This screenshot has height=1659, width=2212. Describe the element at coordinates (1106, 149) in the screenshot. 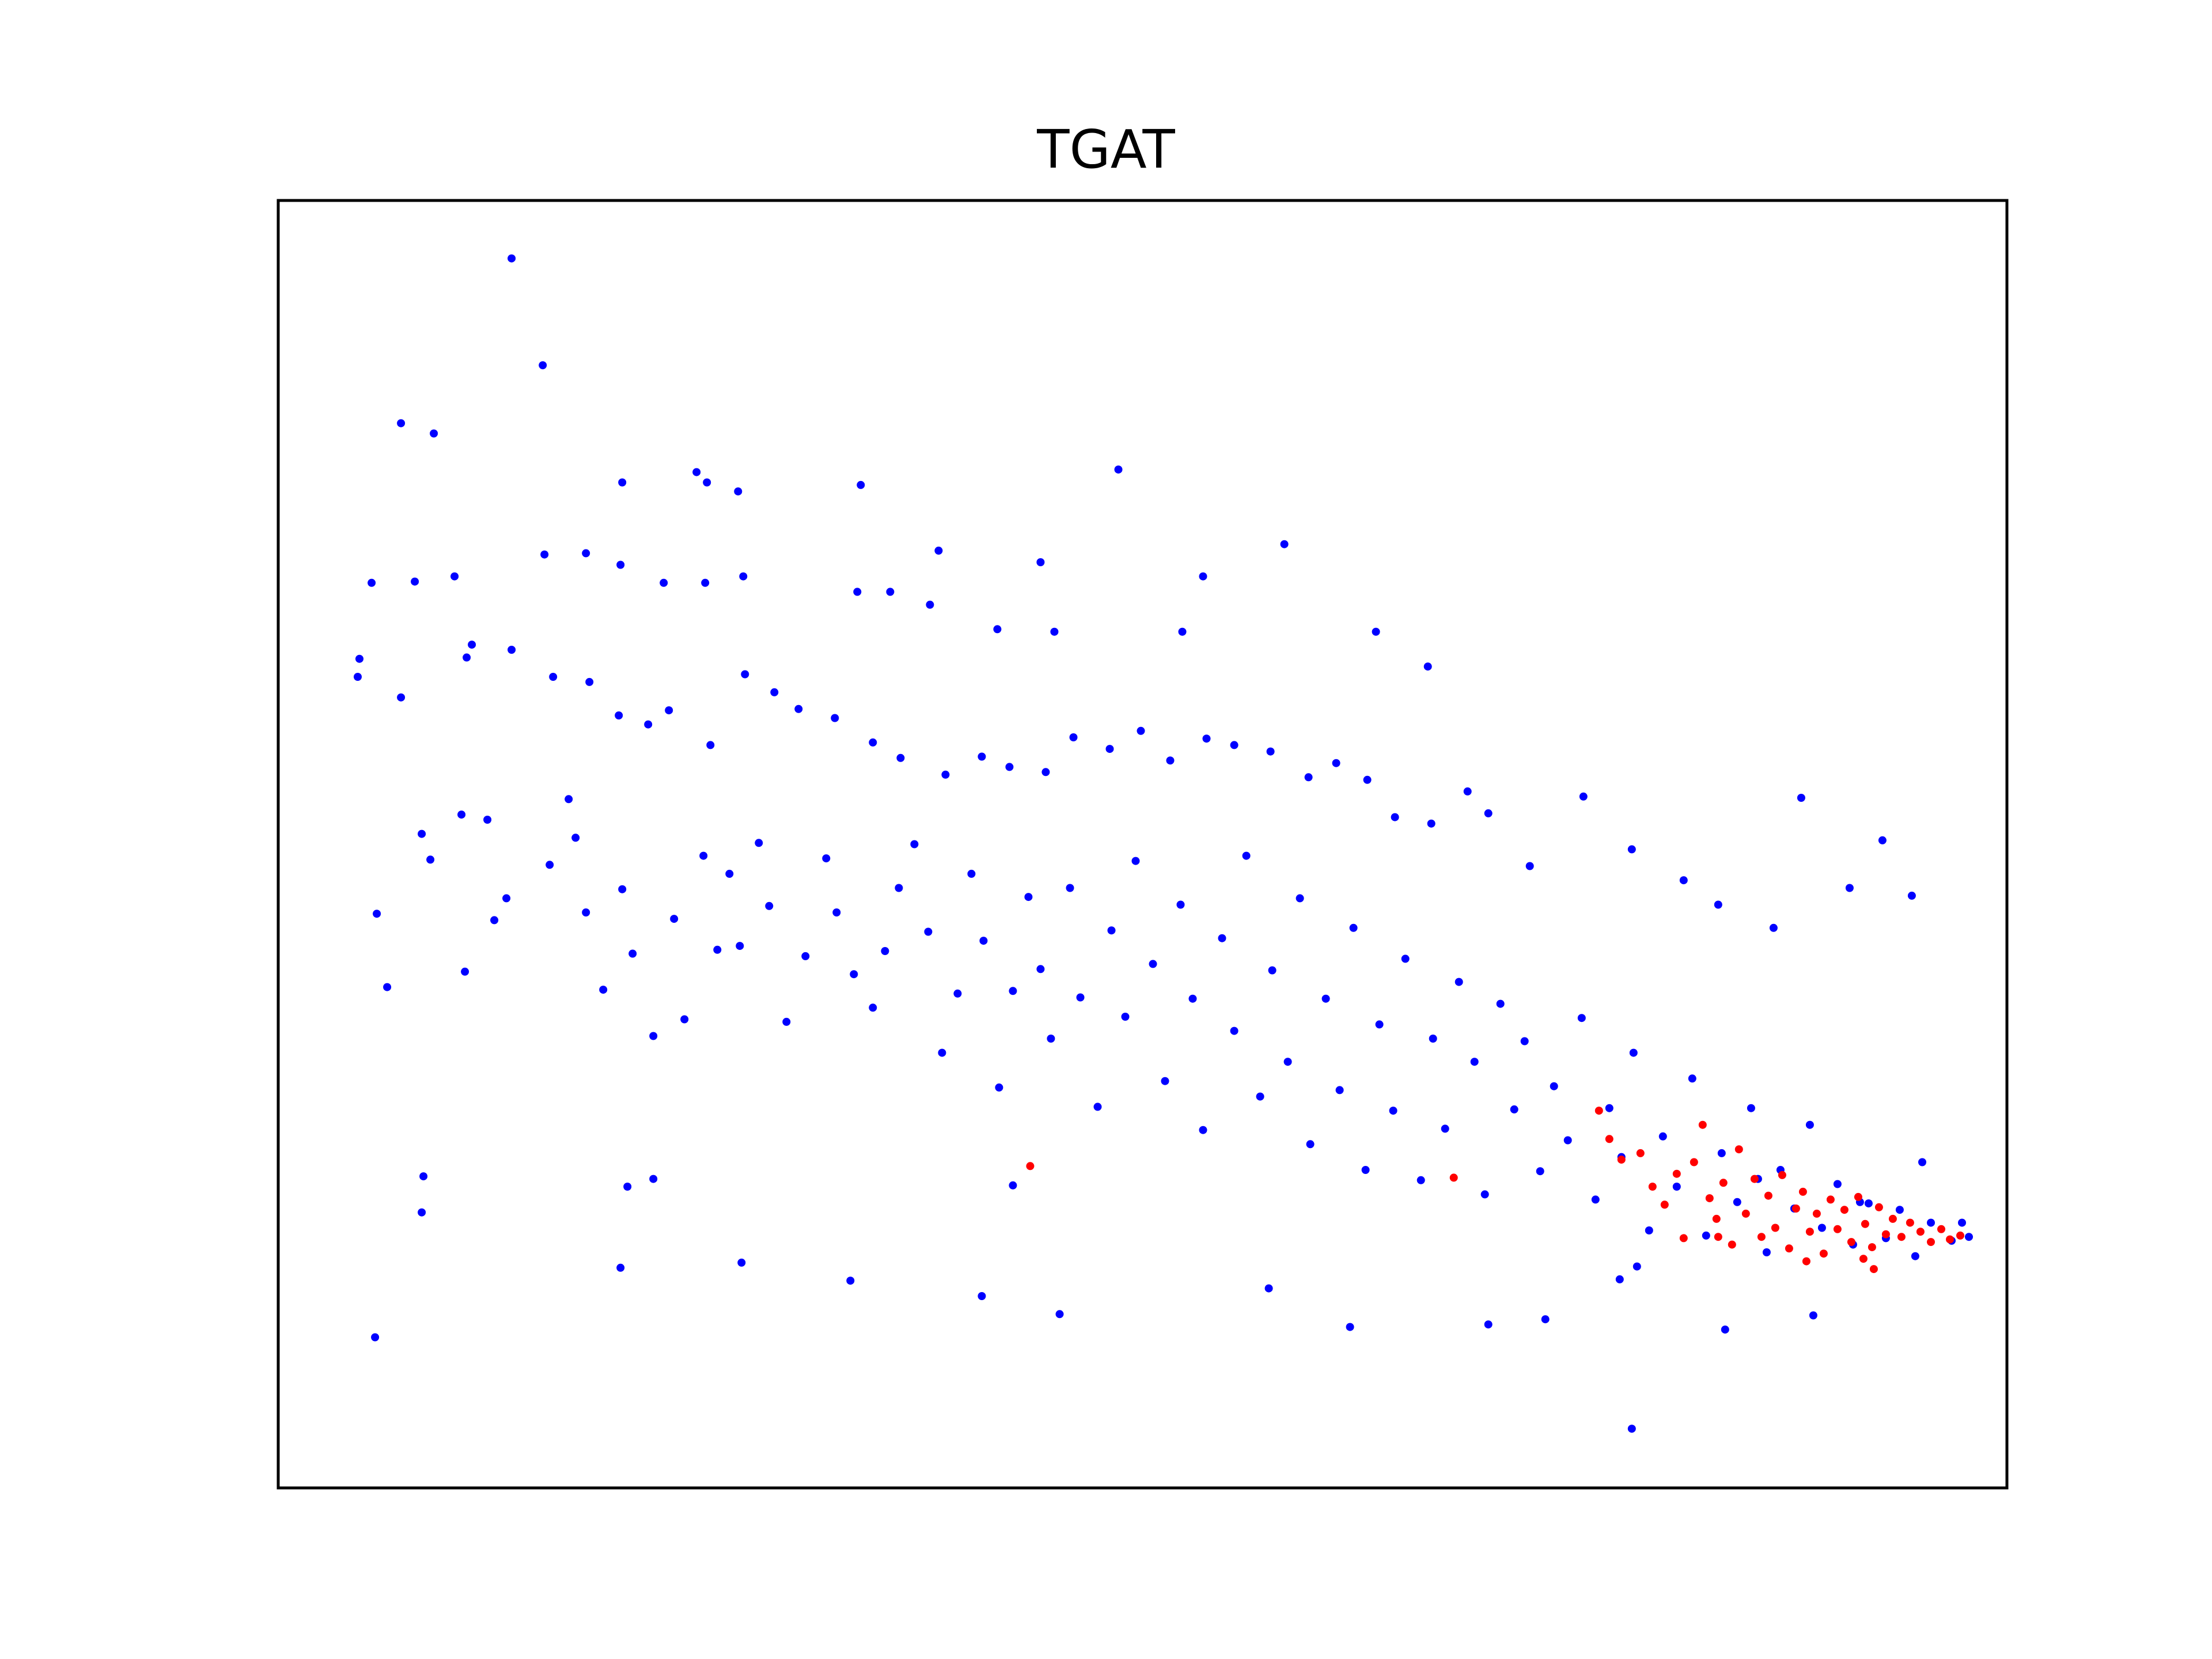

I see `chart-title: TGAT` at that location.